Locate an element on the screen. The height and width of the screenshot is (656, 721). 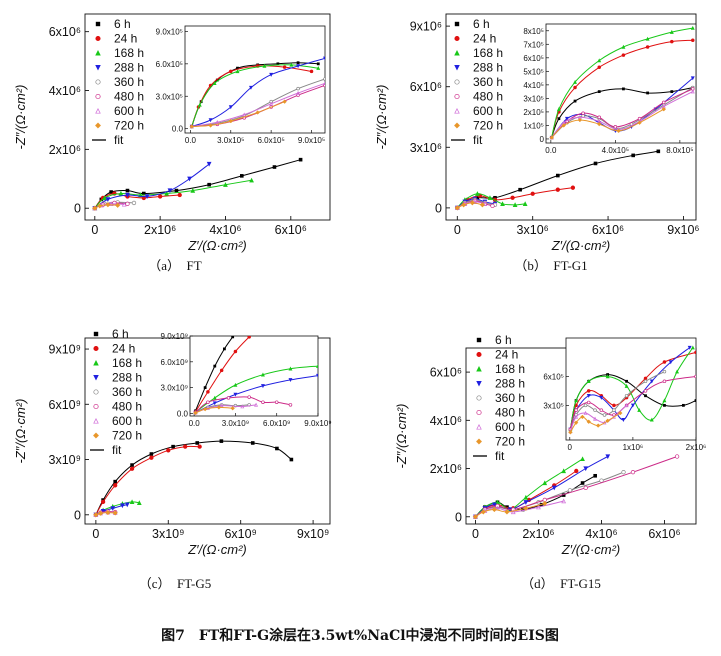
panel-c-legend-marker-point-480h-leg is located at coordinates (96, 406).